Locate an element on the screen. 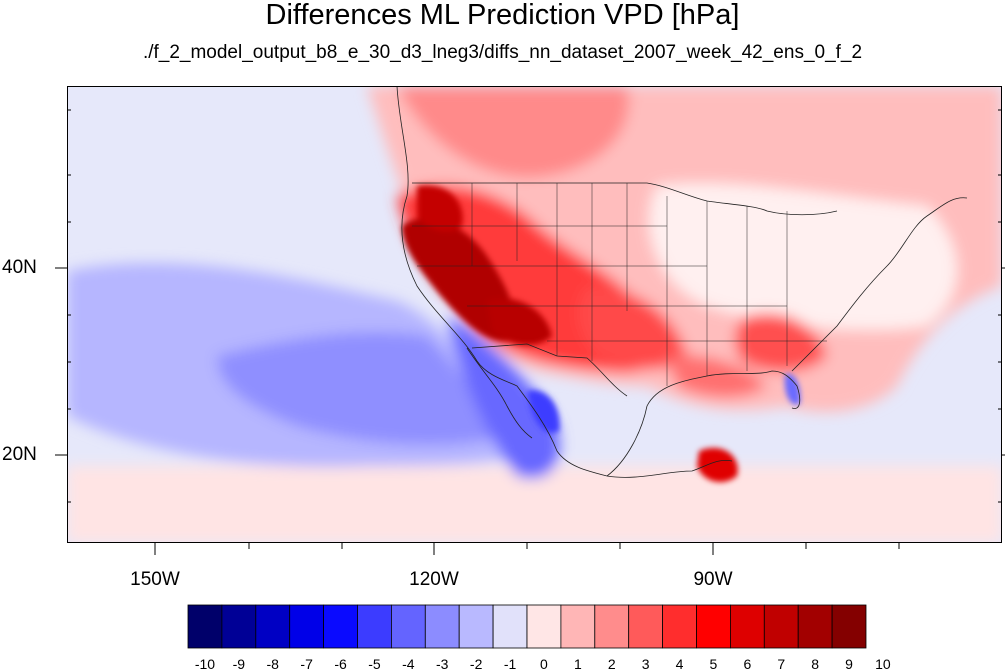 The width and height of the screenshot is (1005, 672). colorbar-tick-label: 7 is located at coordinates (781, 664).